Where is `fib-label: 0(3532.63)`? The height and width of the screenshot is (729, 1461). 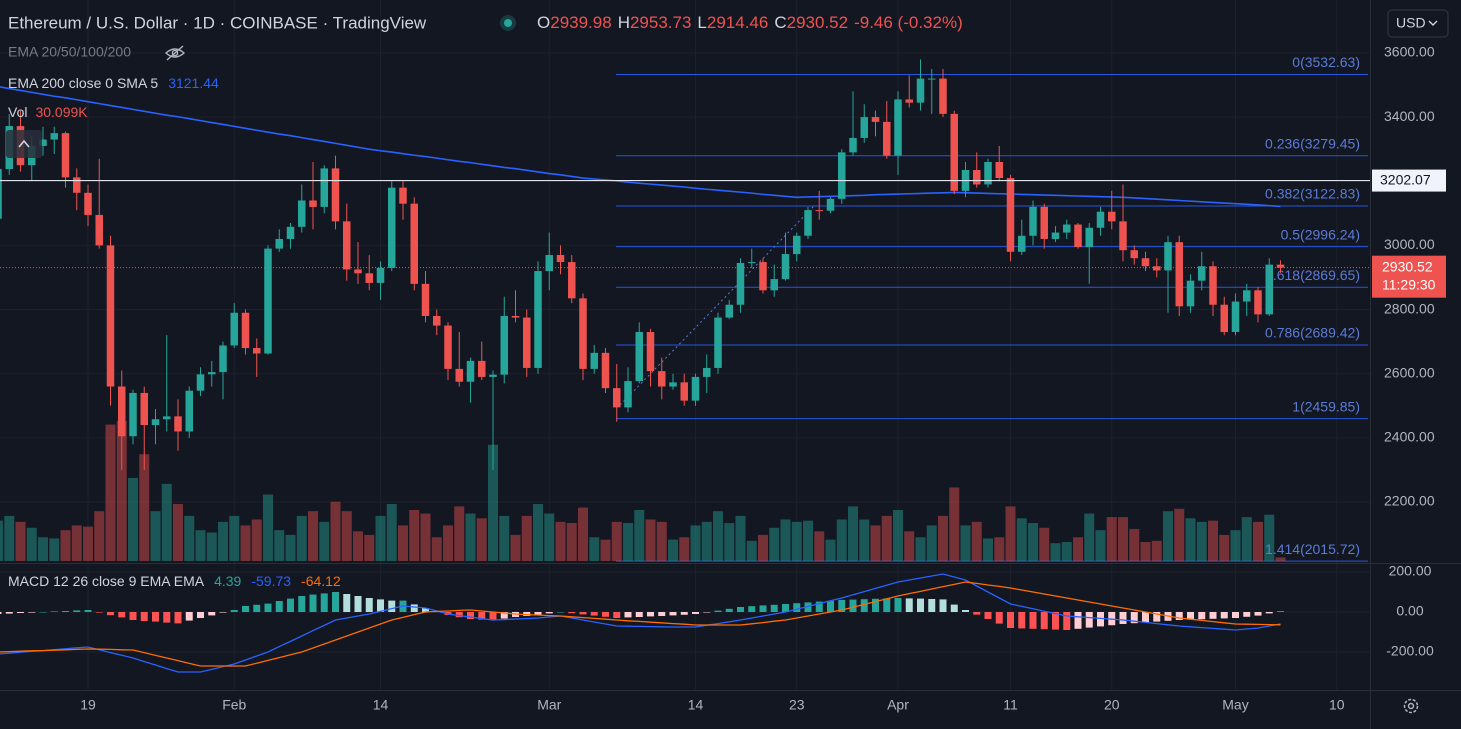
fib-label: 0(3532.63) is located at coordinates (1326, 62).